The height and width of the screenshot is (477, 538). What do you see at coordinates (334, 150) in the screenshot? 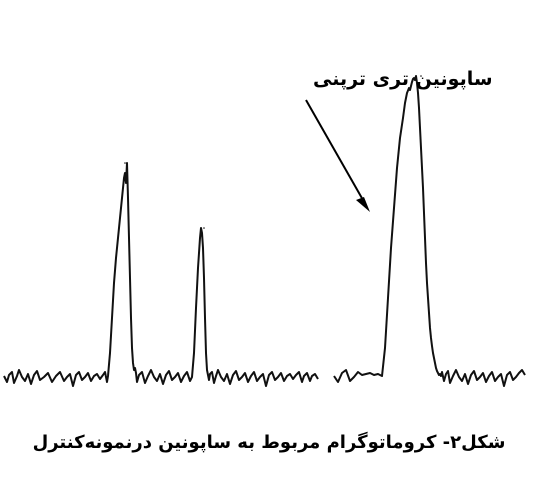
I see `peak-annotation-arrow-line` at bounding box center [334, 150].